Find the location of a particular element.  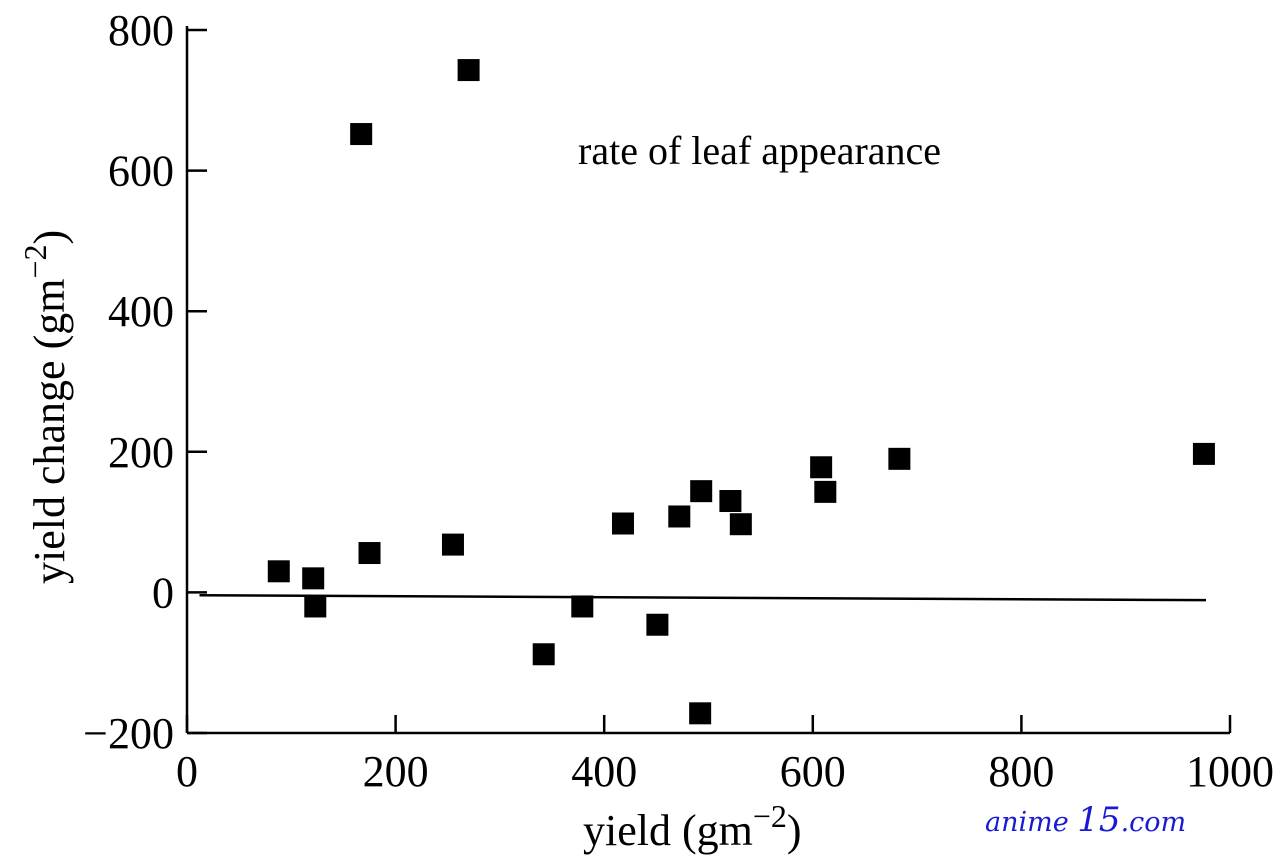

y-axis-title-text: yield change (gm is located at coordinates (49, 431).